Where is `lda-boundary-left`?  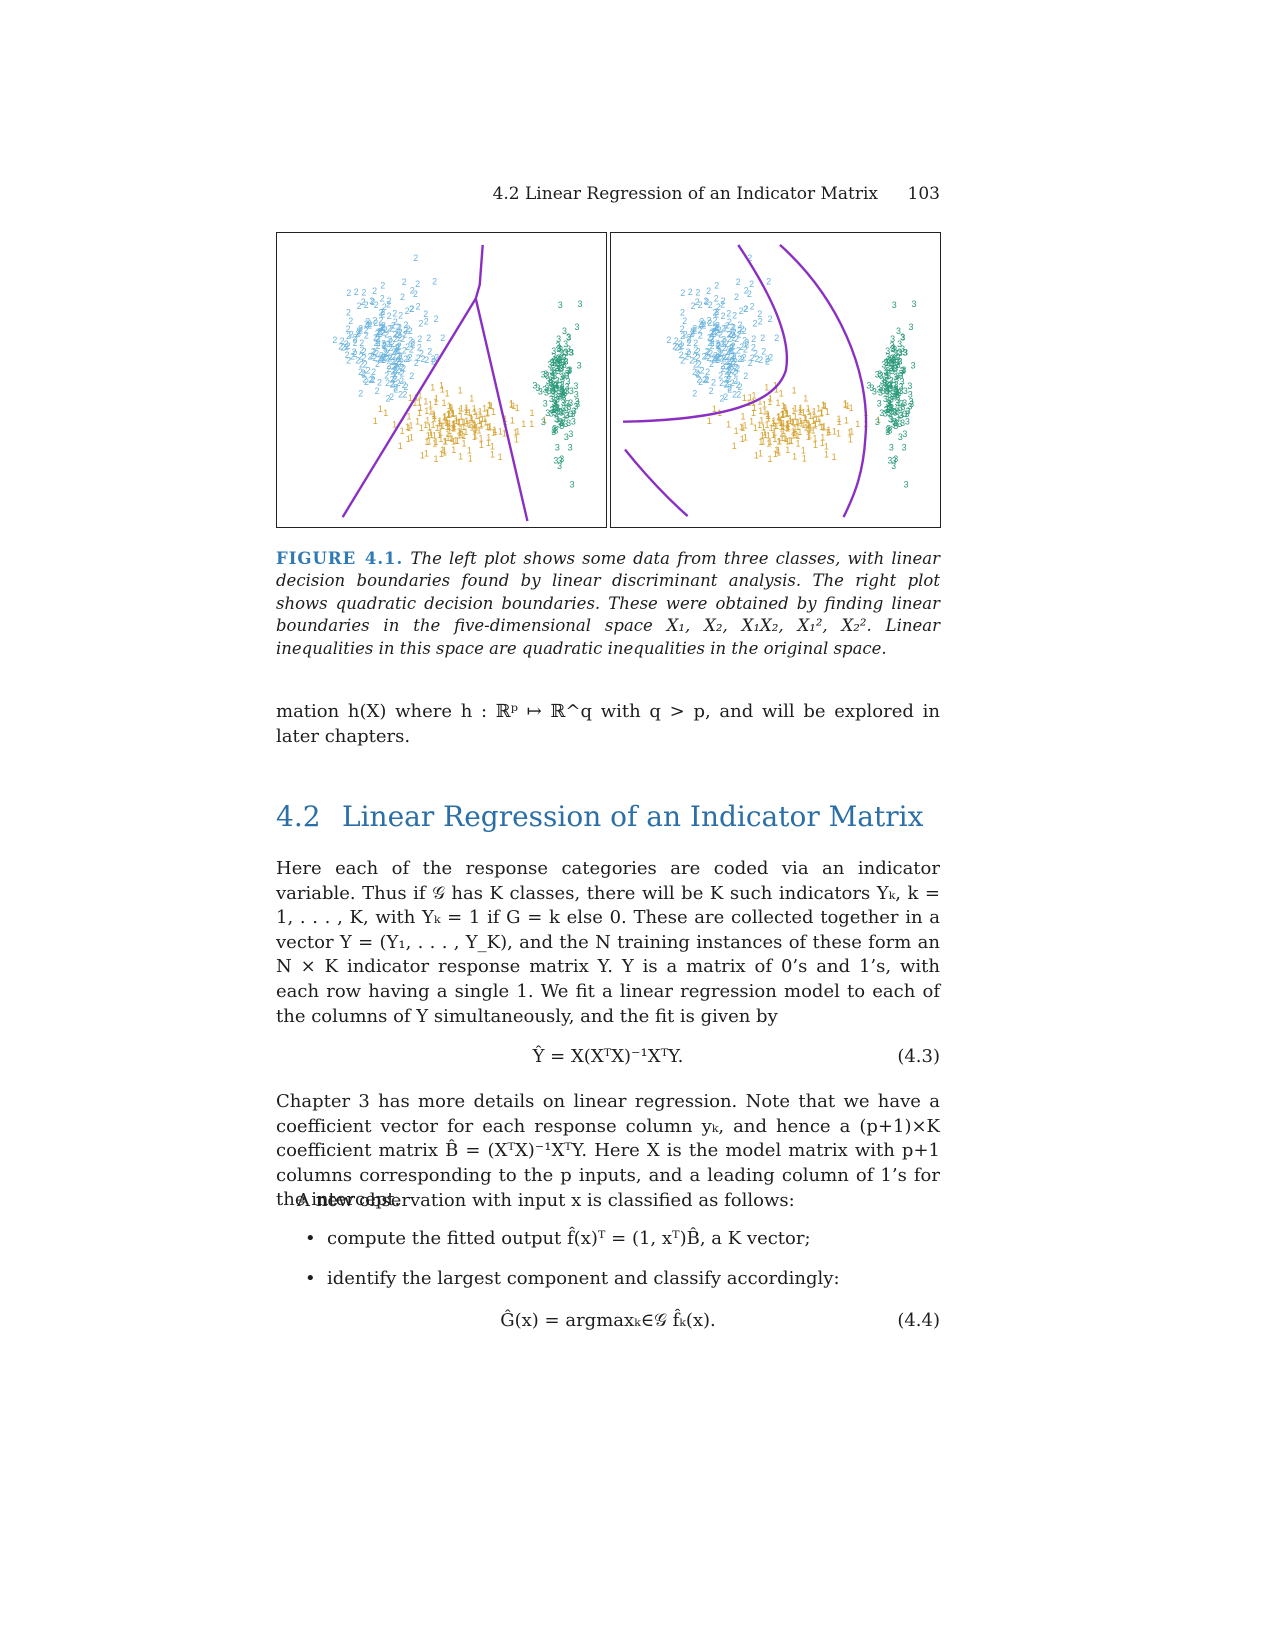 lda-boundary-left is located at coordinates (409, 407).